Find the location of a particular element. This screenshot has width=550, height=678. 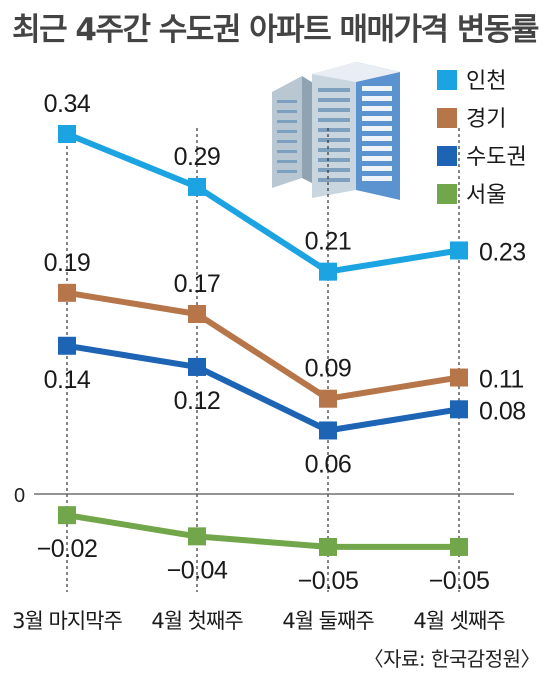

legend-label: 서울 is located at coordinates (486, 195).